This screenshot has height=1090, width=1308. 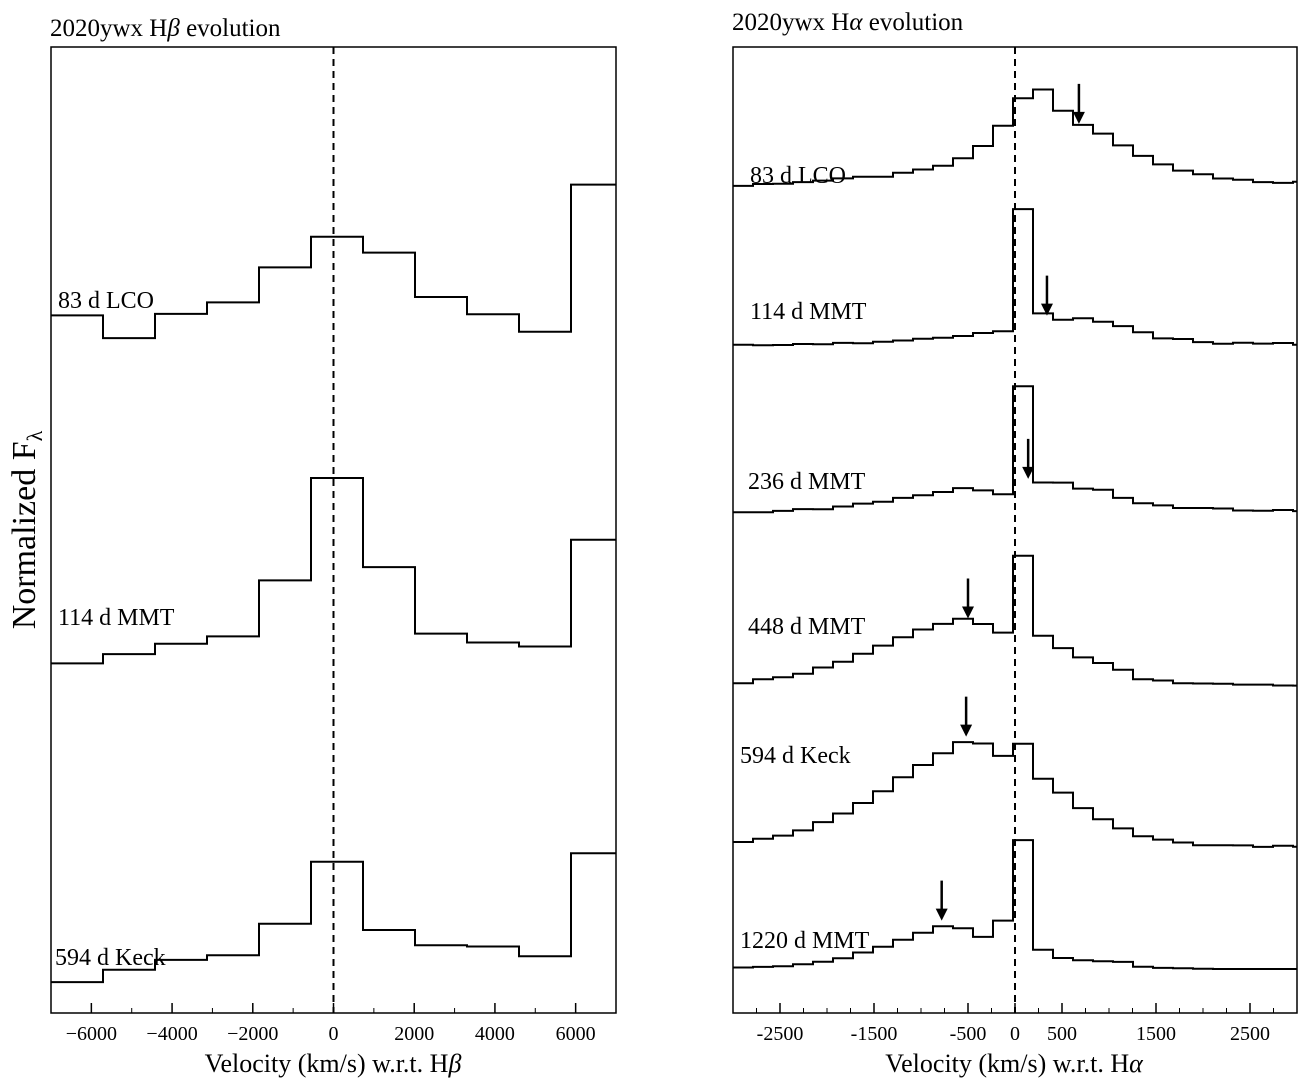 I want to click on panel2-x-axis-label: Velocity (km/s) w.r.t. Hα, so click(x=1014, y=1063).